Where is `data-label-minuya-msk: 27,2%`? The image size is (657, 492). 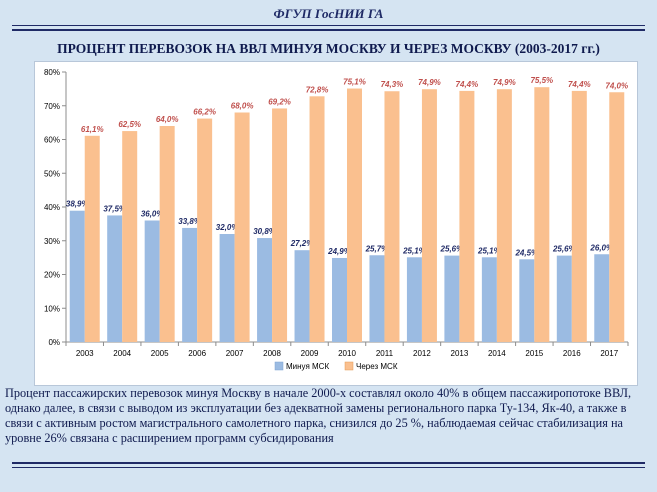
data-label-minuya-msk: 27,2% is located at coordinates (302, 243).